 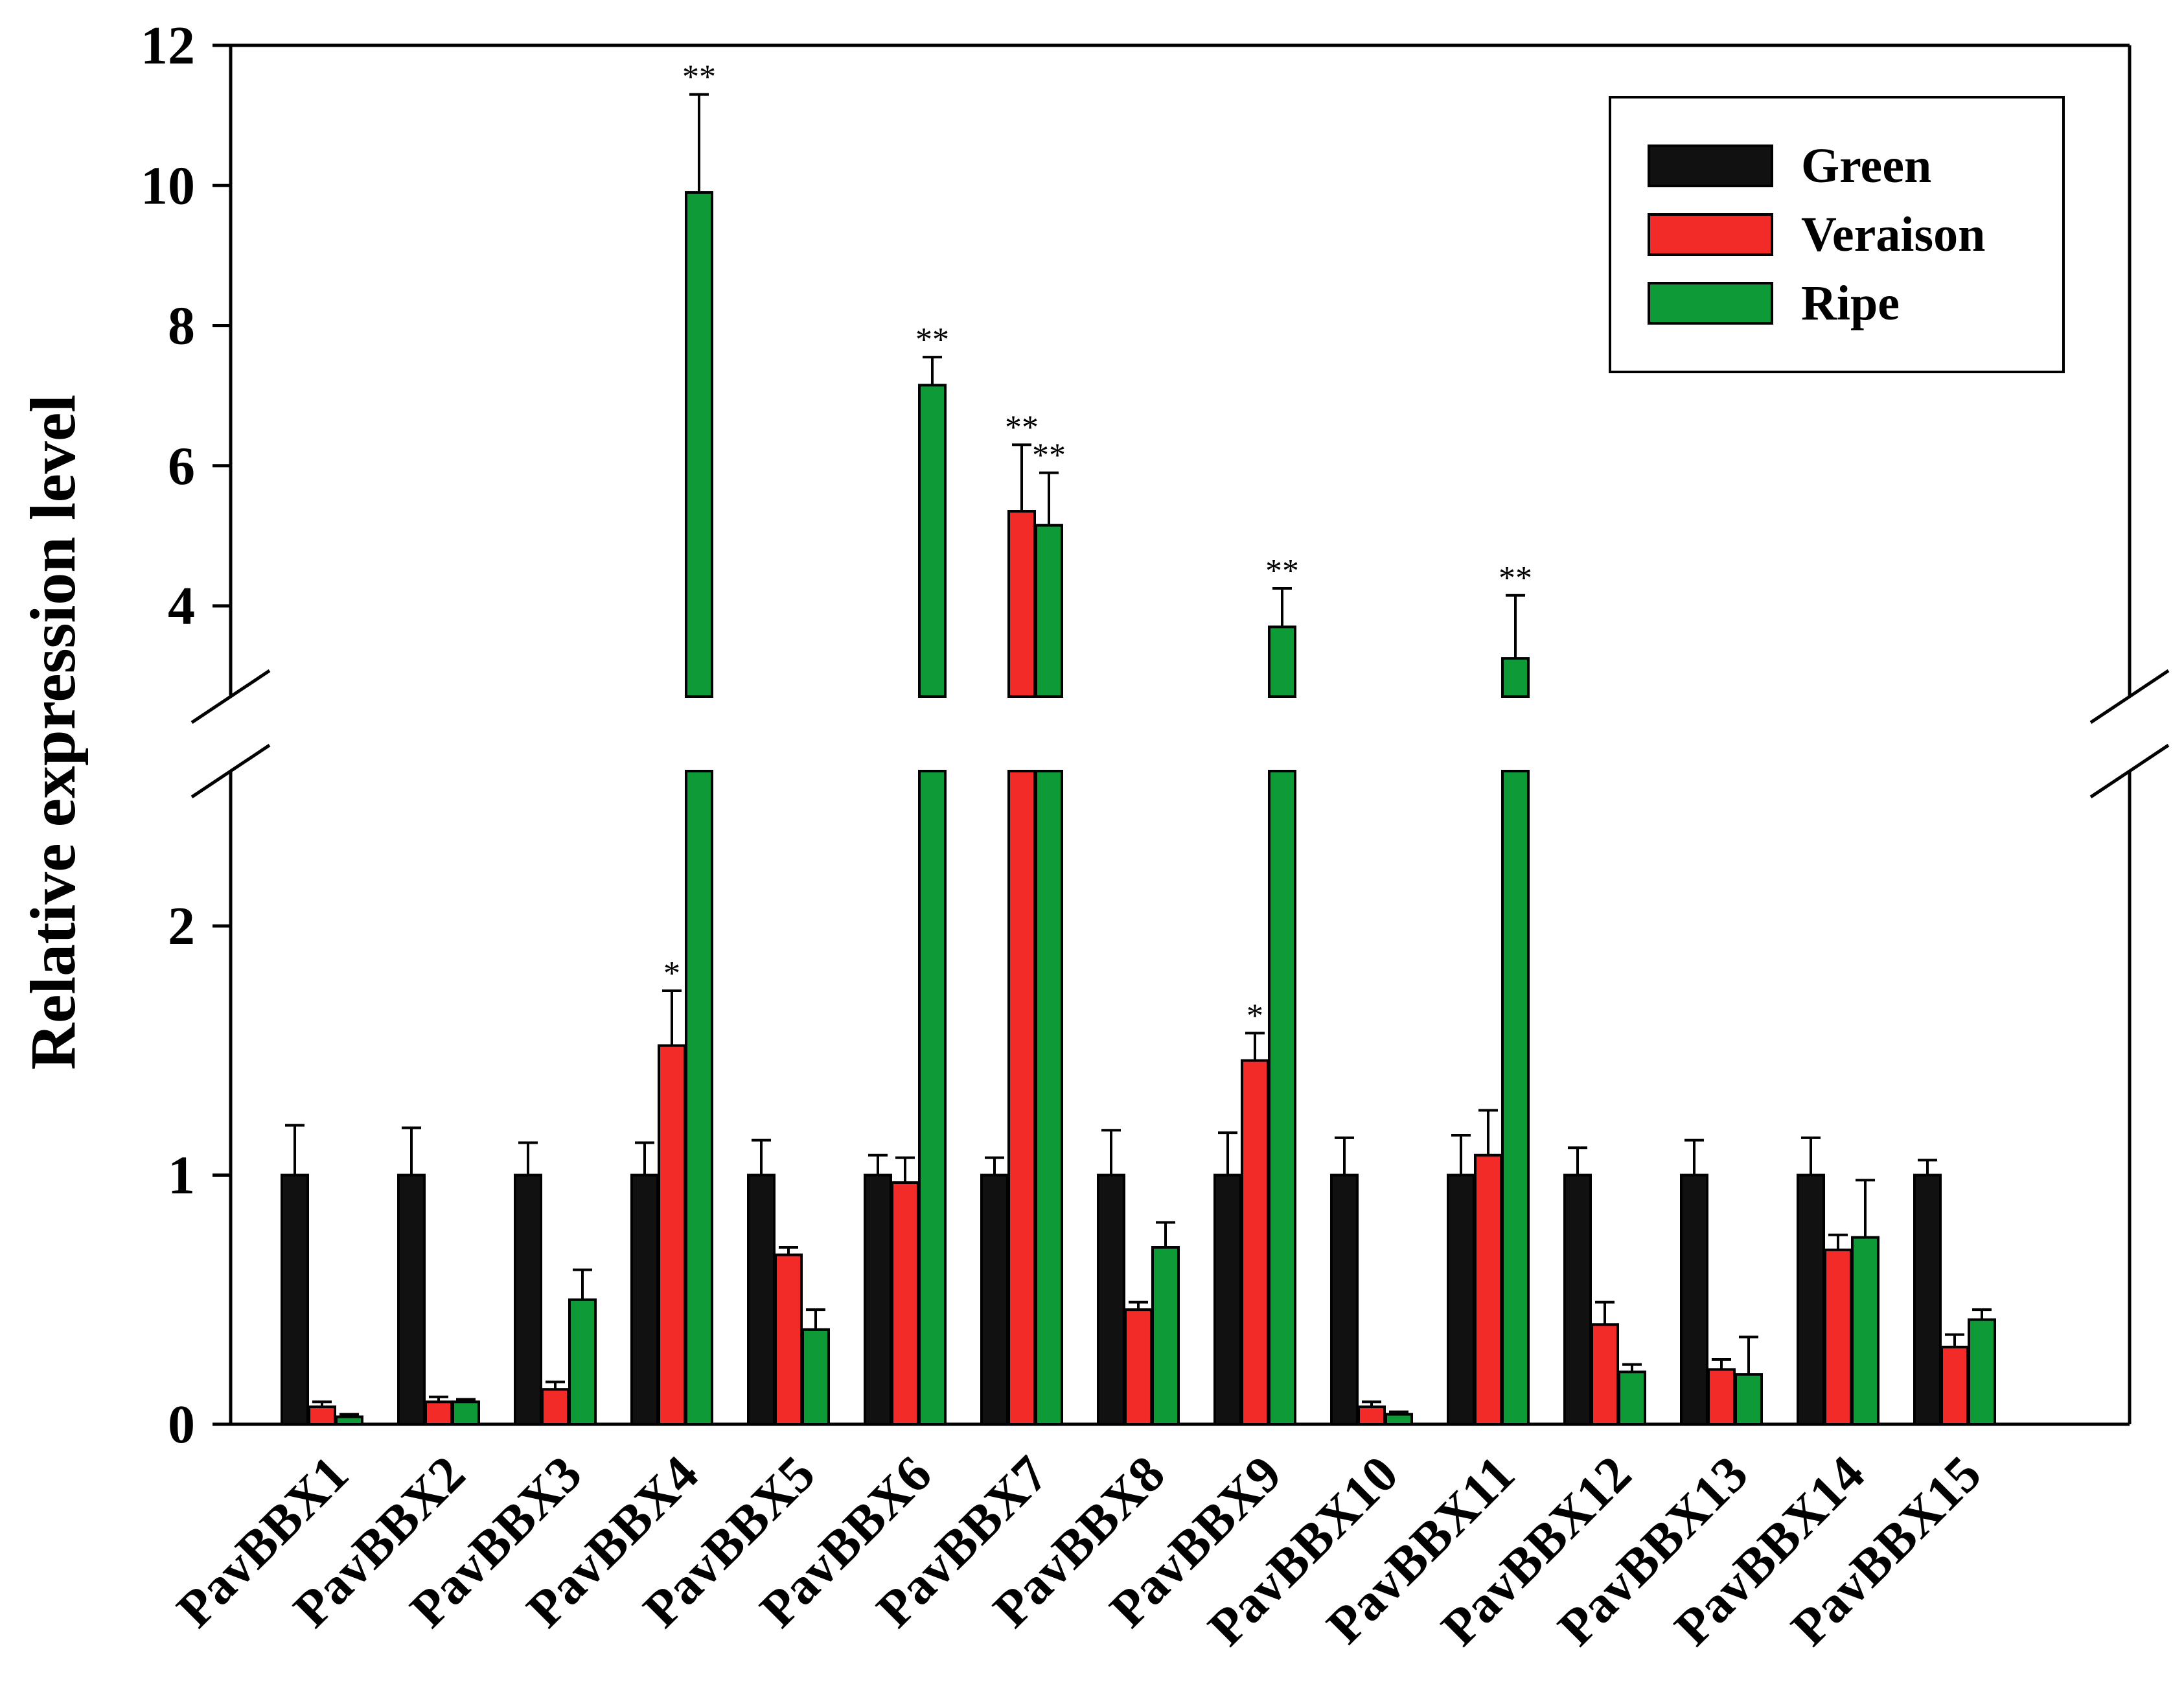 What do you see at coordinates (181, 926) in the screenshot?
I see `y-tick-label: 2` at bounding box center [181, 926].